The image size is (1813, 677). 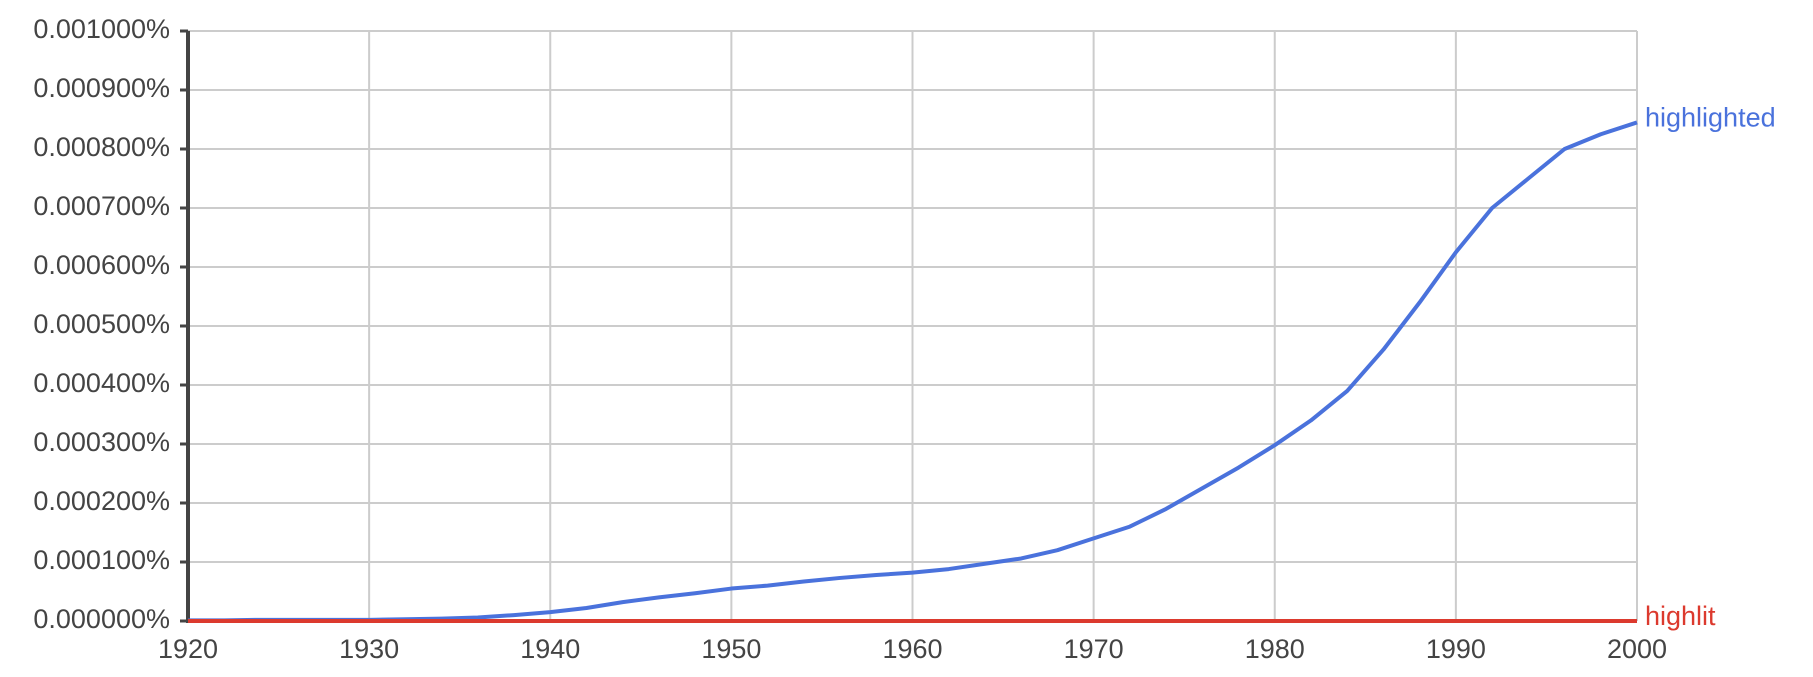 I want to click on x-tick-label: 1950, so click(x=731, y=649).